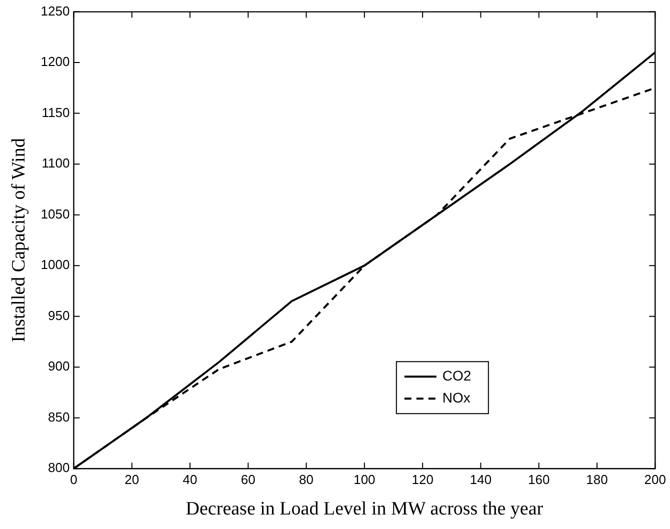 Image resolution: width=670 pixels, height=529 pixels. I want to click on x-tick-label: 80, so click(306, 479).